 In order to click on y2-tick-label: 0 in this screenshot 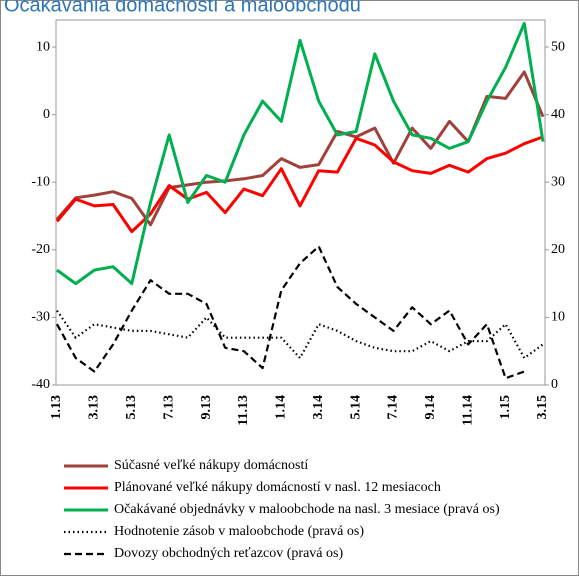, I will do `click(554, 384)`.